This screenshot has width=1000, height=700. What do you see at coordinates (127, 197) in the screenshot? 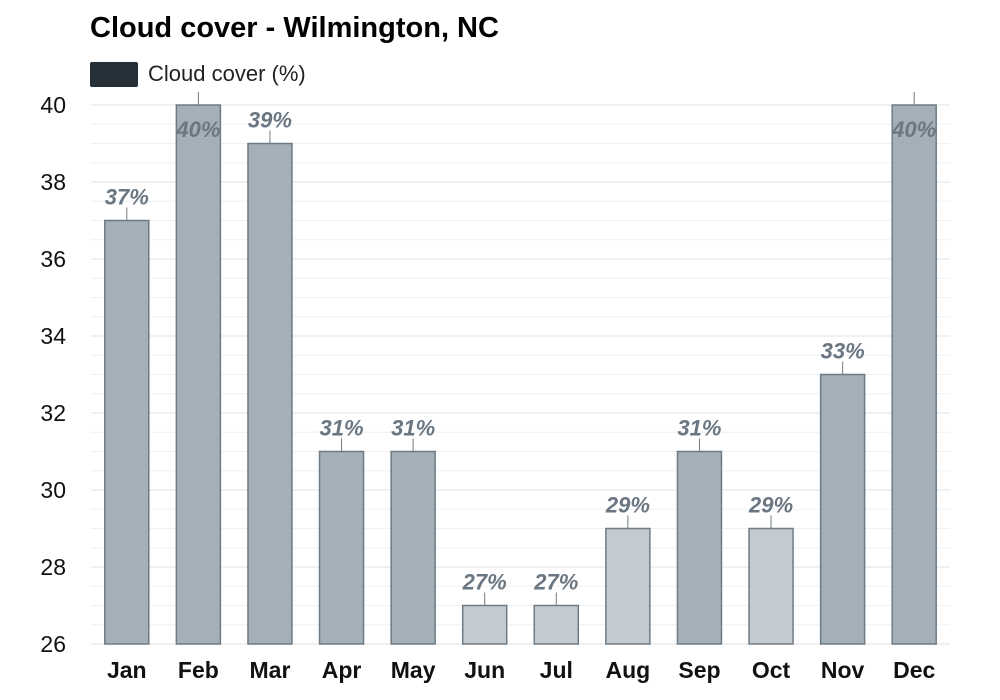
I see `data-label: 37%` at bounding box center [127, 197].